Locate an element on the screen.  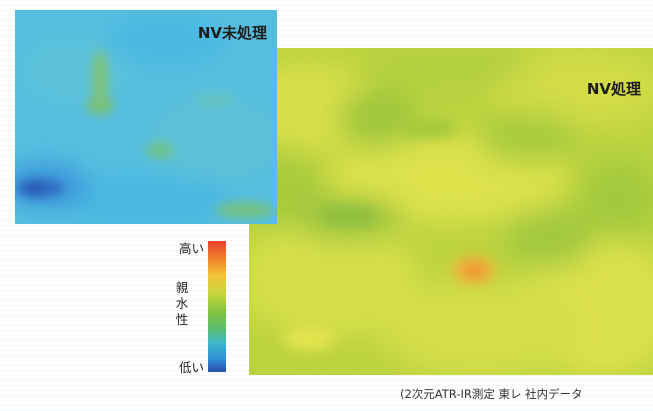
untreated-map-label: NV未処理 is located at coordinates (232, 33).